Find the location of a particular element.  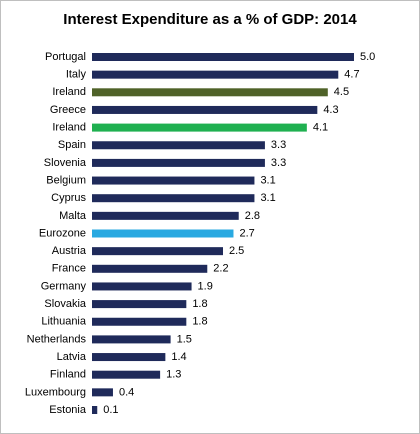

y-tick-label: Slovakia is located at coordinates (65, 304).